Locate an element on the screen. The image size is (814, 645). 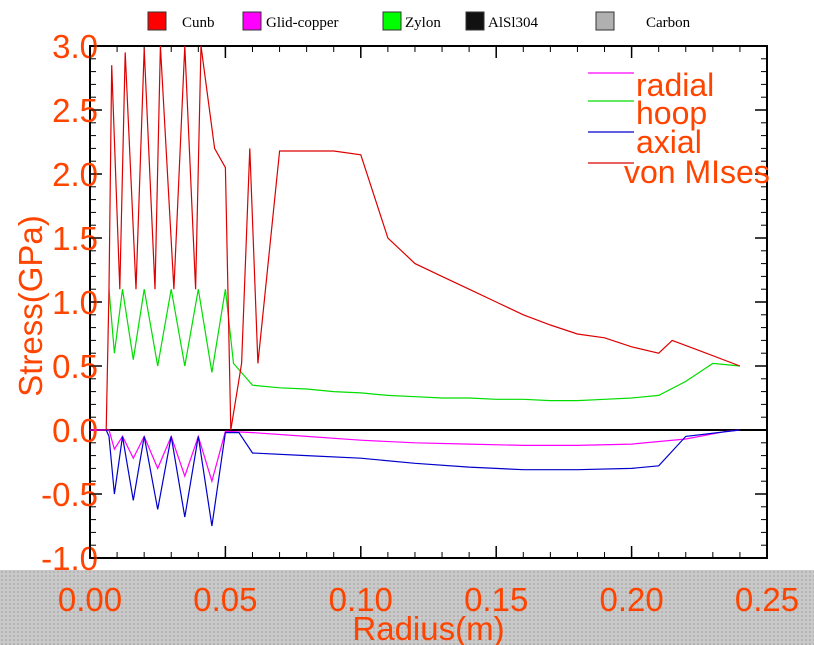
series-label: axial is located at coordinates (669, 142).